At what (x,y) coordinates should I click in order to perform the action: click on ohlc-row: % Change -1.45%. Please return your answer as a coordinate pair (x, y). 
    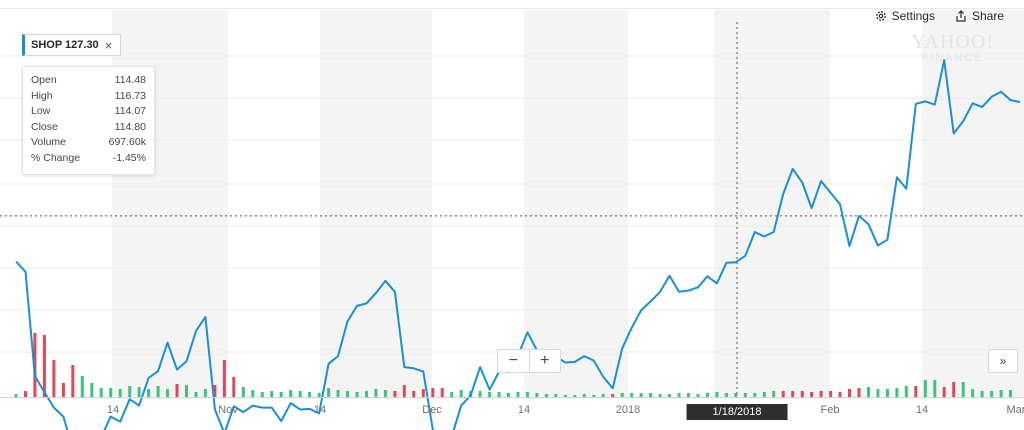
    Looking at the image, I should click on (88, 159).